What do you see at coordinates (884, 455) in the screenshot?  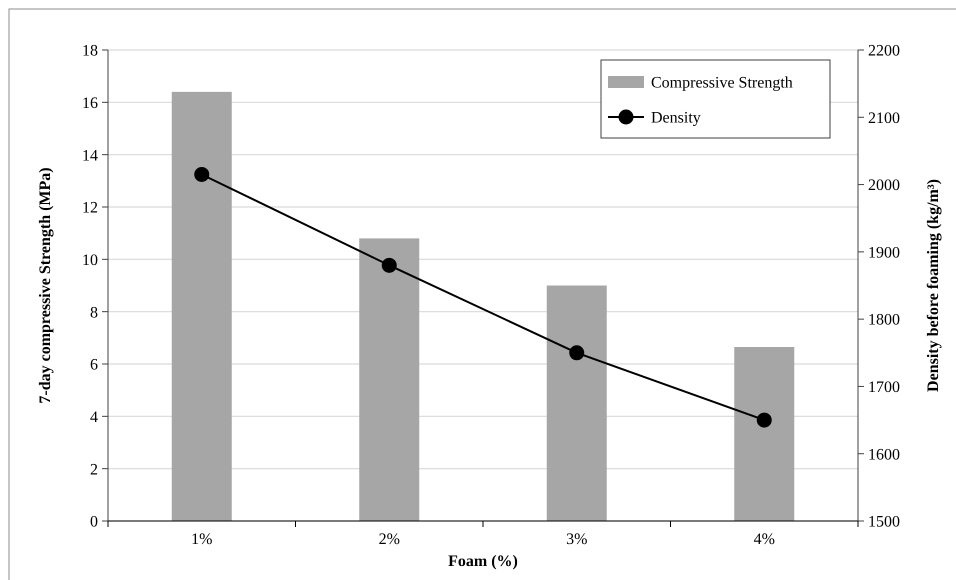 I see `y2-tick-label: 1600` at bounding box center [884, 455].